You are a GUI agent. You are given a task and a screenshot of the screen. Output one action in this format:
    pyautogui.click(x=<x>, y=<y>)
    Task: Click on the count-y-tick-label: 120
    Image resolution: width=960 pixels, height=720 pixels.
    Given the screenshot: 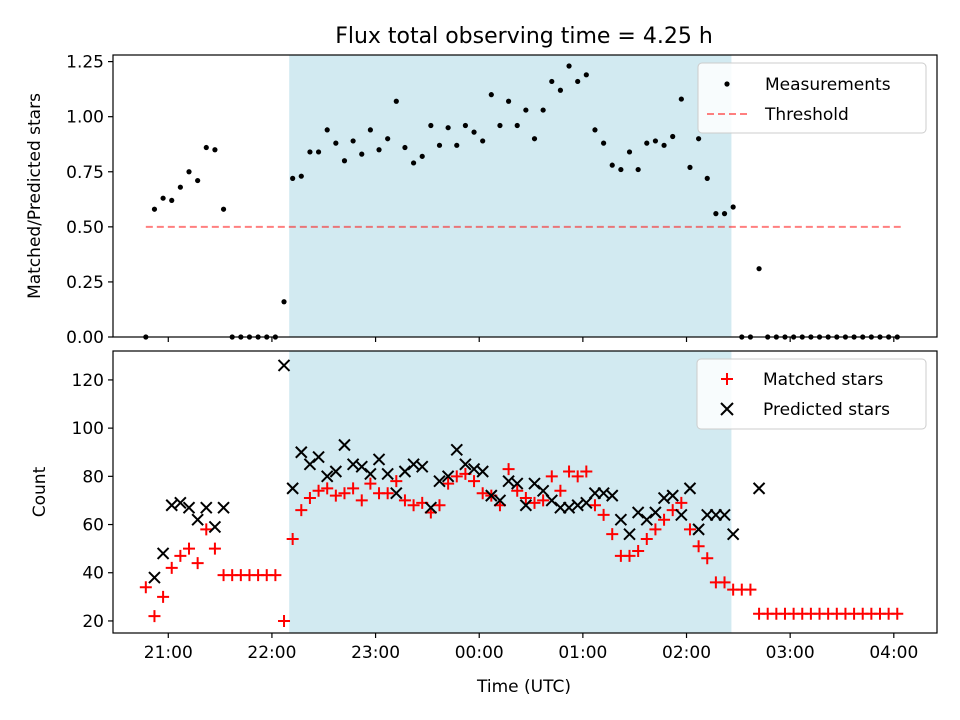 What is the action you would take?
    pyautogui.click(x=88, y=381)
    